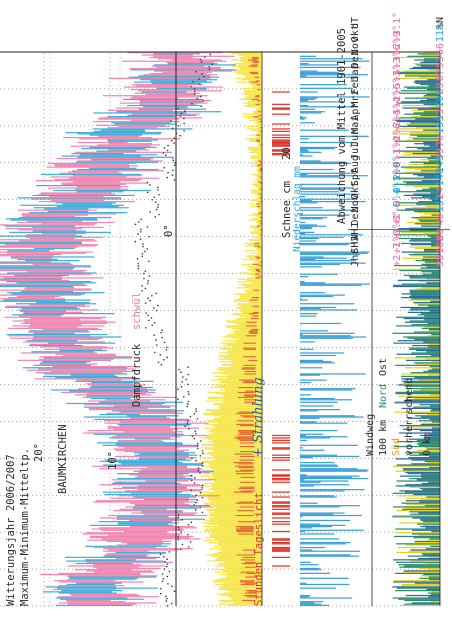 The image size is (452, 619). I want to click on table-col-dt: dT, so click(355, 23).